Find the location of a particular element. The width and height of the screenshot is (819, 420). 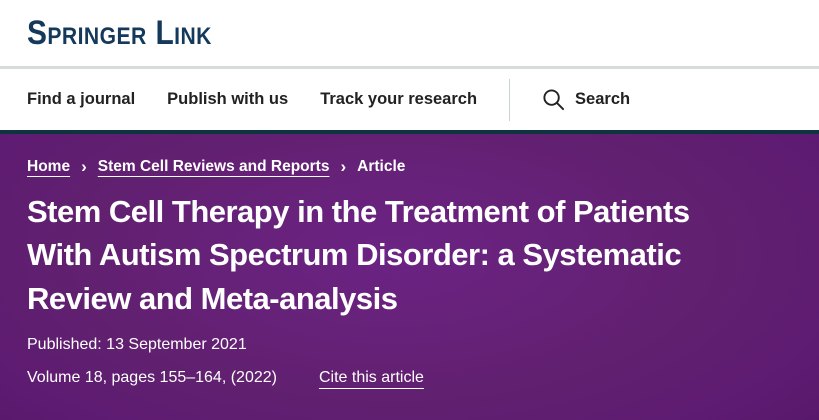

search-icon is located at coordinates (554, 100).